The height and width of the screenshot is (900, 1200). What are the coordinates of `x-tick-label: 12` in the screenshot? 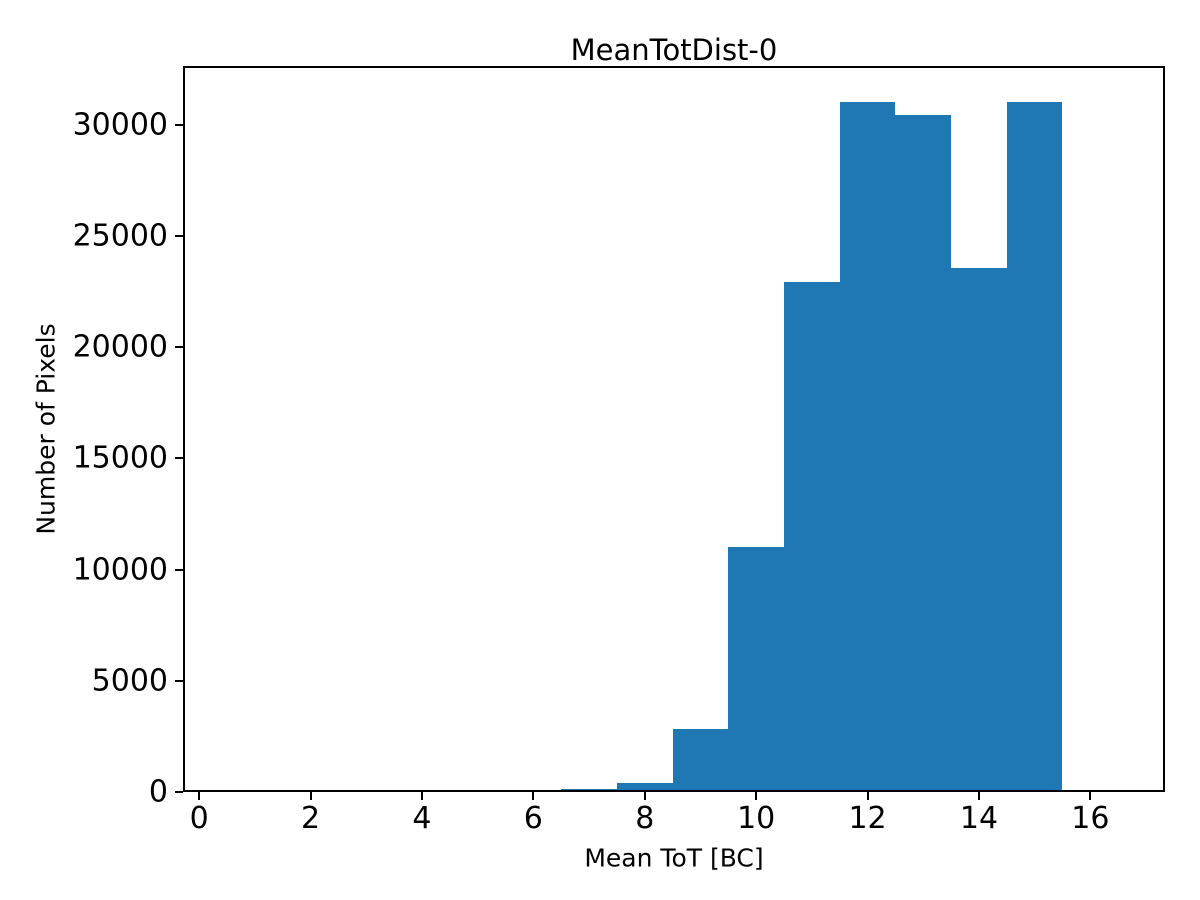 It's located at (867, 818).